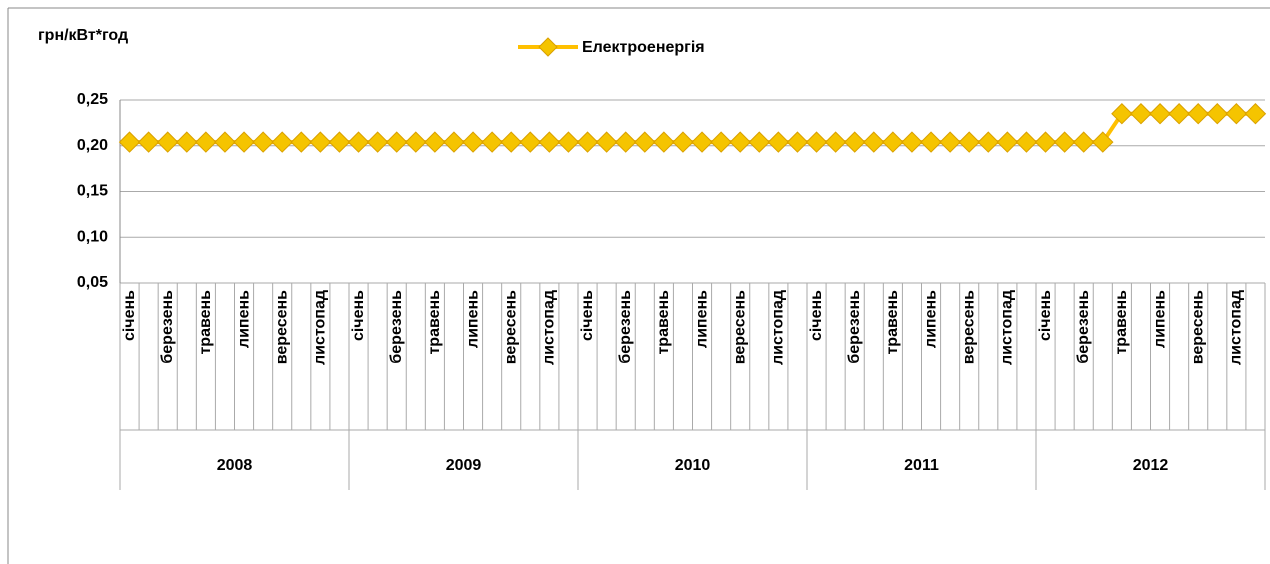 The height and width of the screenshot is (564, 1270). Describe the element at coordinates (92, 282) in the screenshot. I see `y-tick-label: 0,05` at that location.